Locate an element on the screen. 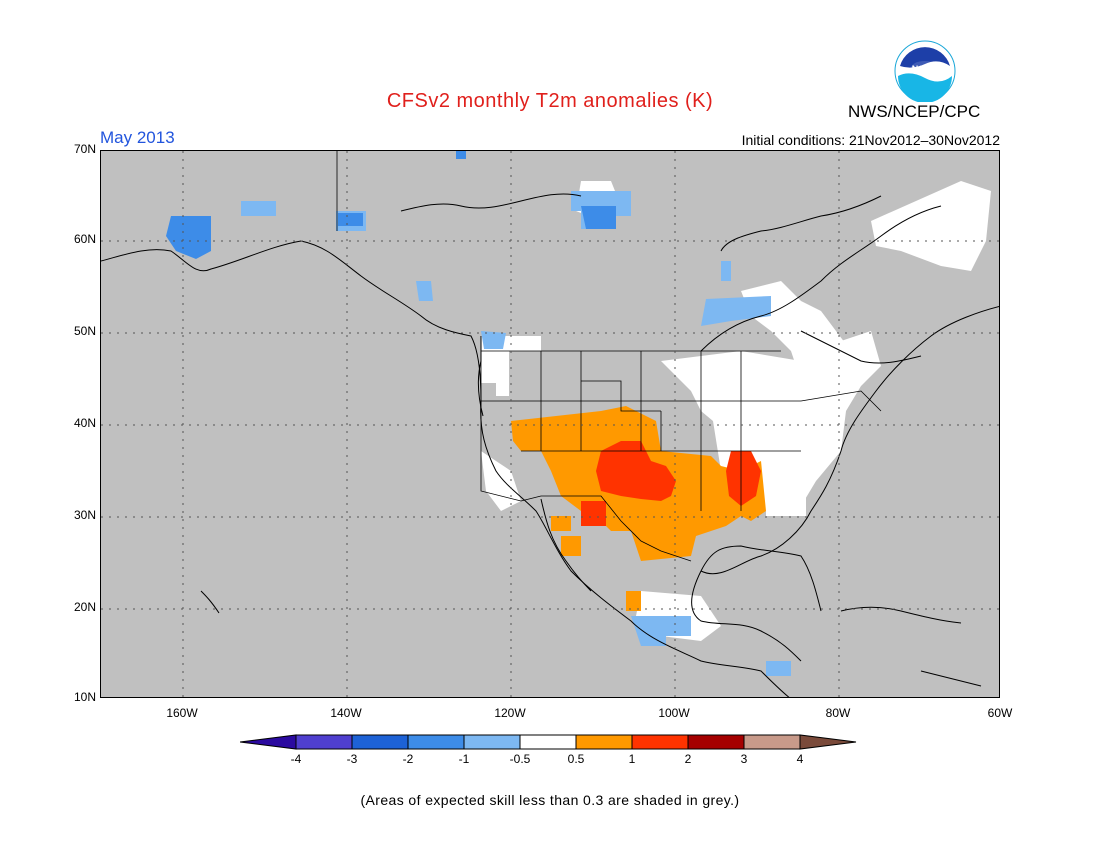  forecast-month: May 2013 is located at coordinates (137, 137).